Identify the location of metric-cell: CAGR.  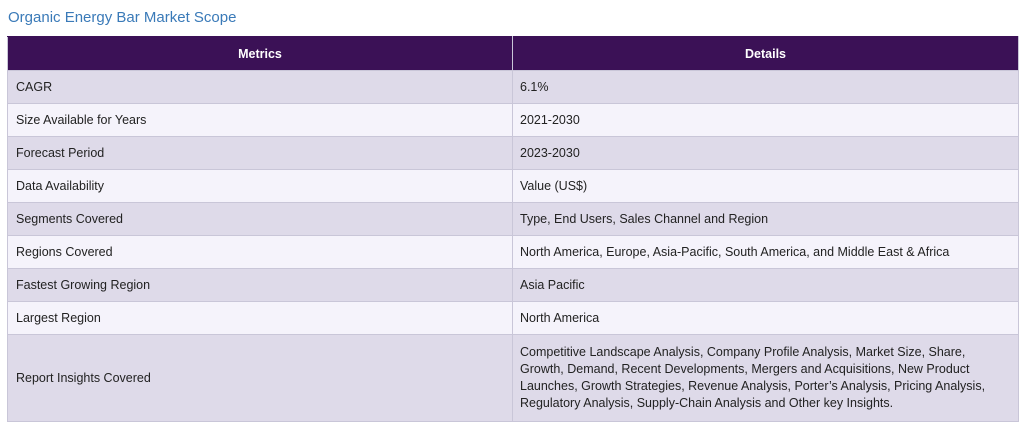
(260, 87).